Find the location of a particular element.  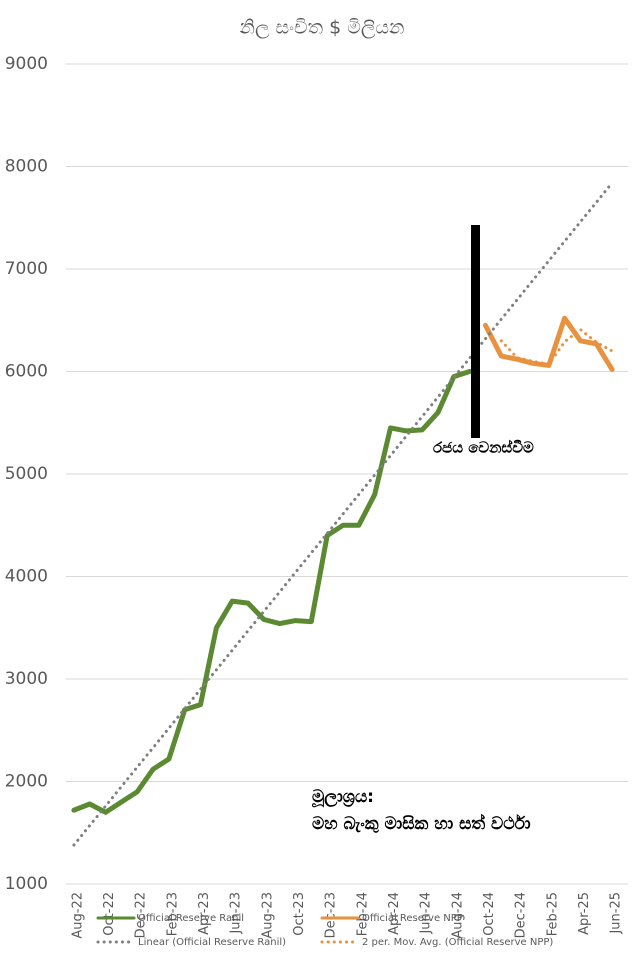

annotation: මහ බැංකු මාසික හා සත් වර්ථා is located at coordinates (421, 823).